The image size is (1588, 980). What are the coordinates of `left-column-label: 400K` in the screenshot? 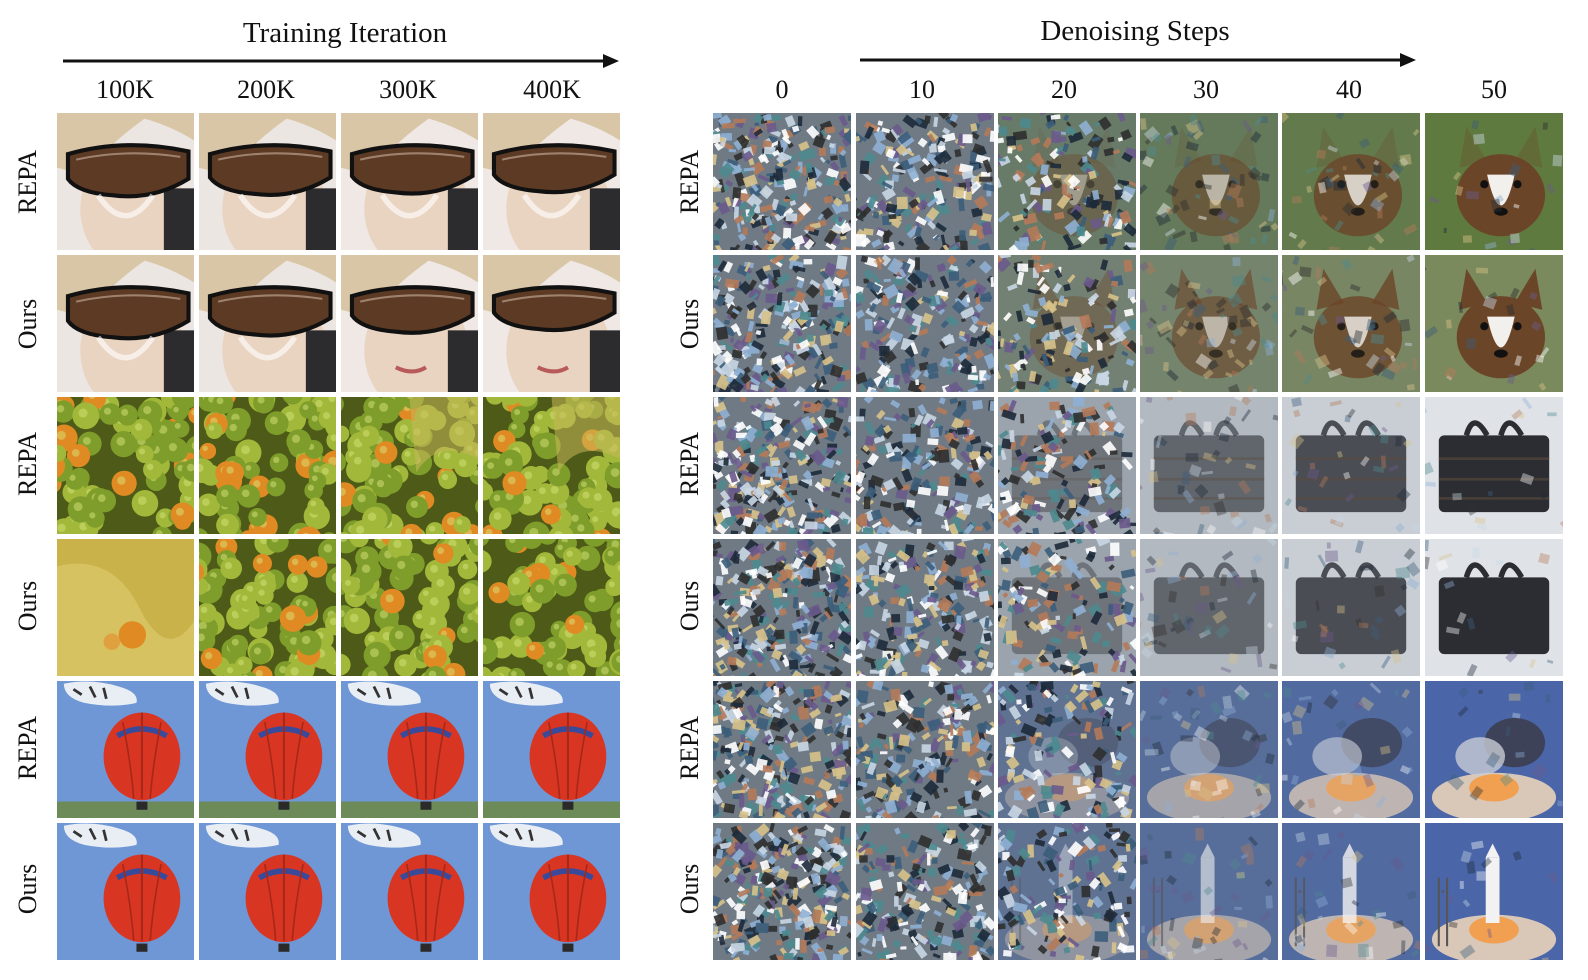 It's located at (552, 89).